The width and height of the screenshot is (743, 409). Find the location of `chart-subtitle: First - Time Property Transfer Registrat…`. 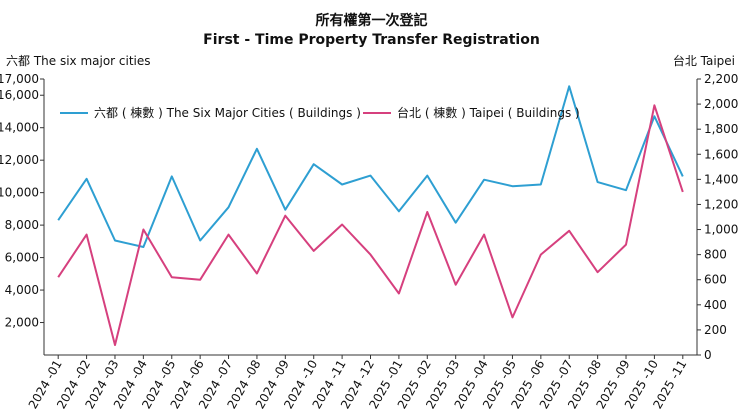

chart-subtitle: First - Time Property Transfer Registrat… is located at coordinates (371, 40).